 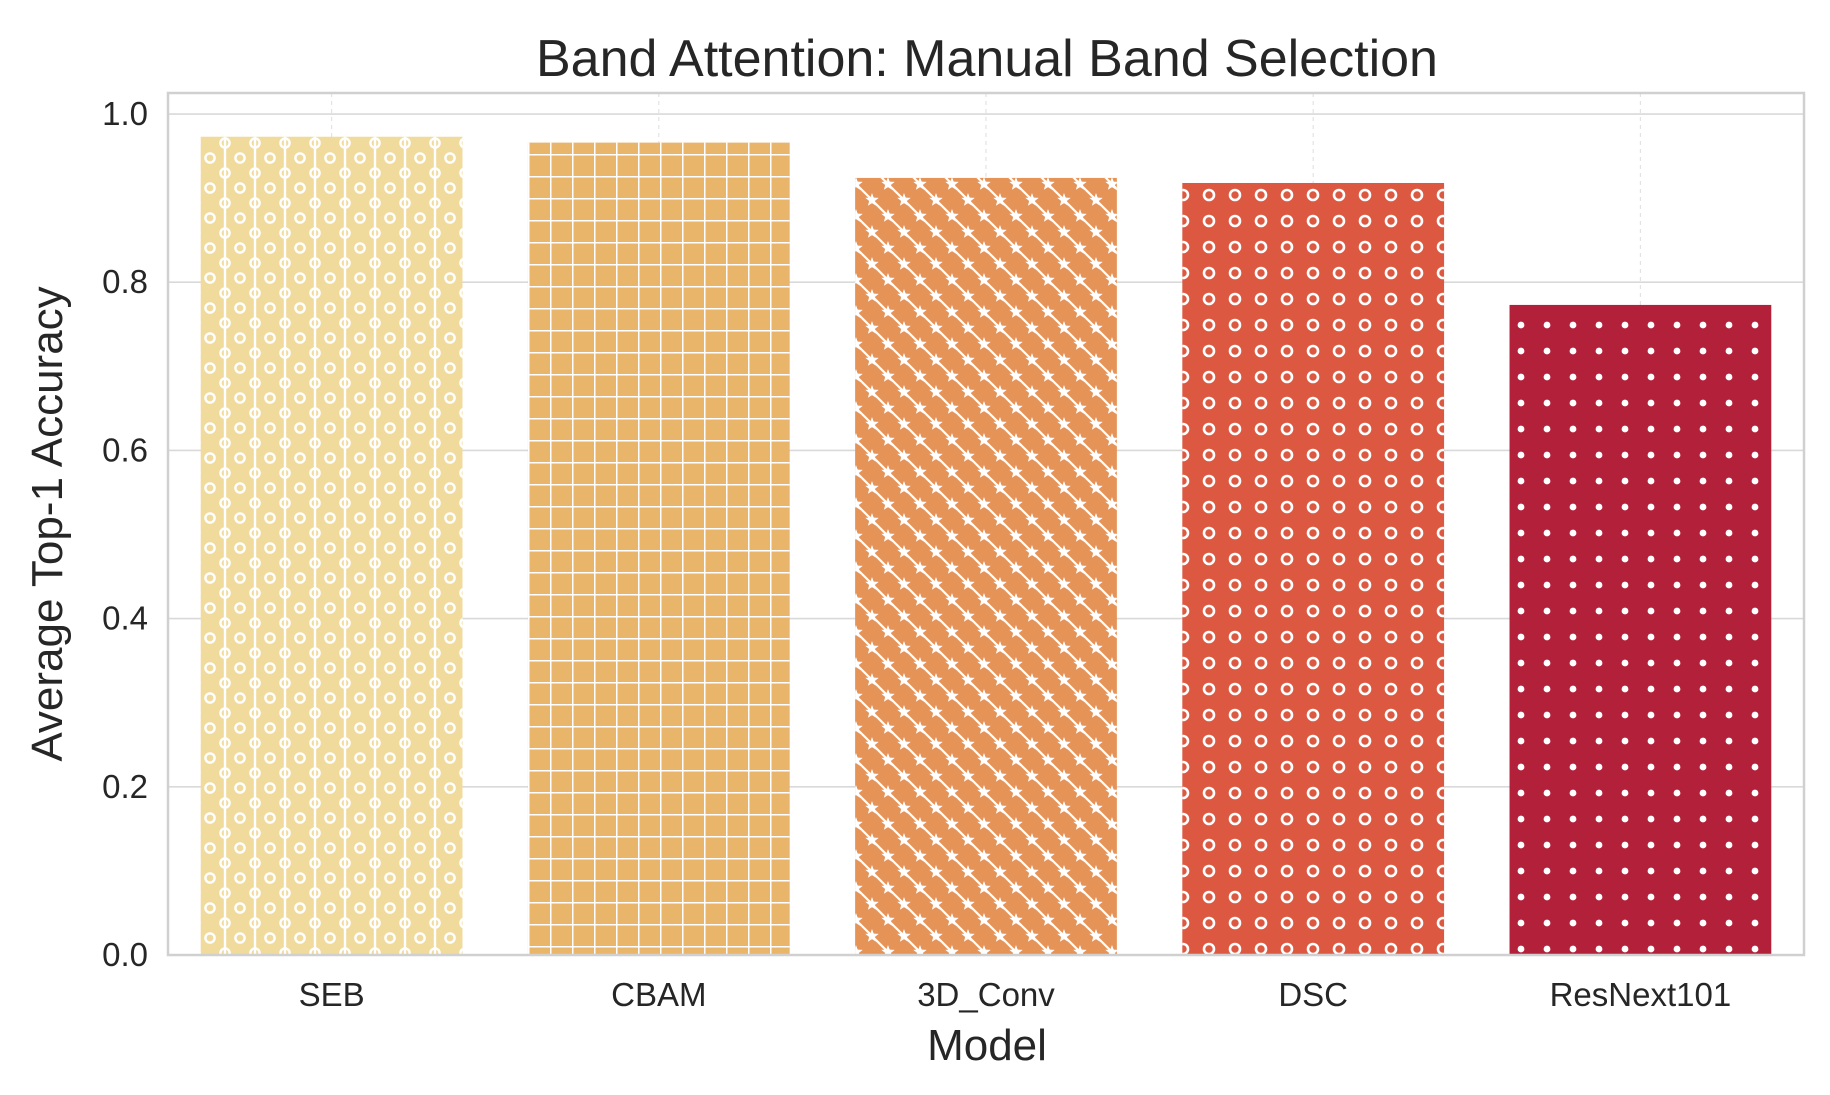 What do you see at coordinates (125, 954) in the screenshot?
I see `y-tick-label: 0.0` at bounding box center [125, 954].